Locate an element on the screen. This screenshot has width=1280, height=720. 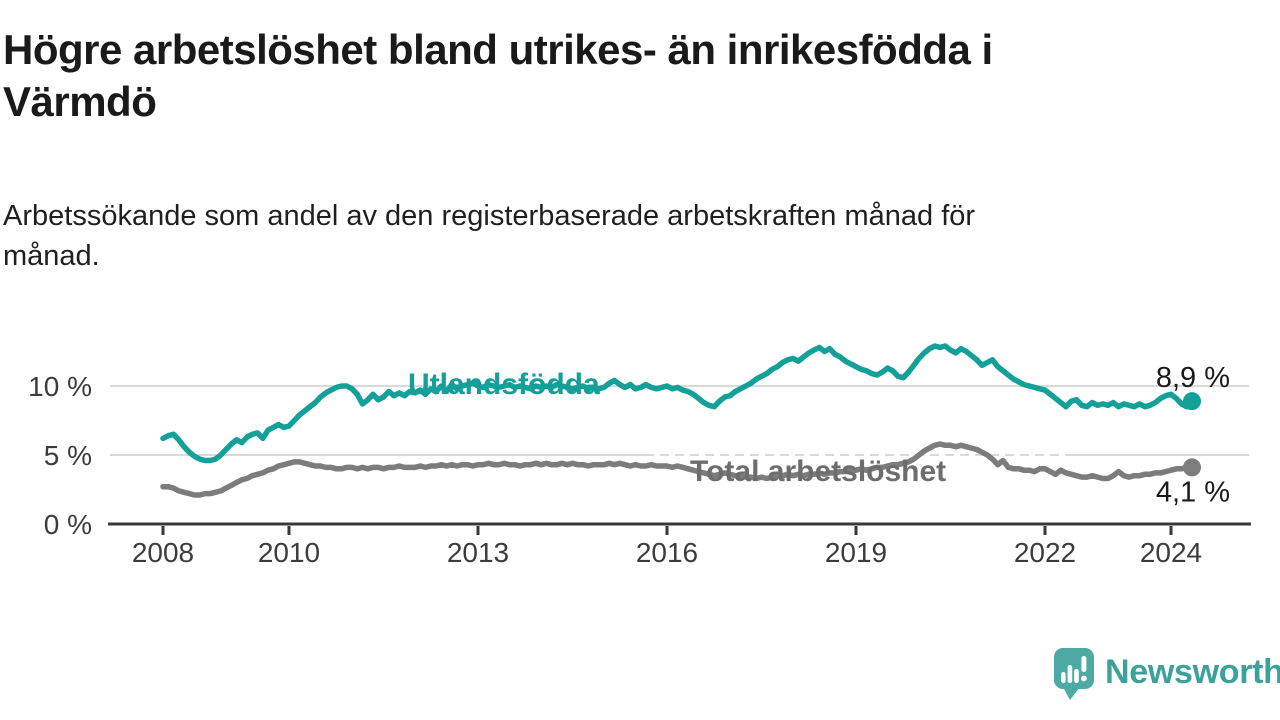
series-line-utlandsfodda is located at coordinates (677, 403).